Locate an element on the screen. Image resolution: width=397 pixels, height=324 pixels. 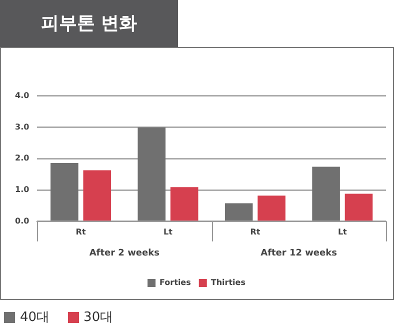
y-tick-label: 2.0 is located at coordinates (22, 158).